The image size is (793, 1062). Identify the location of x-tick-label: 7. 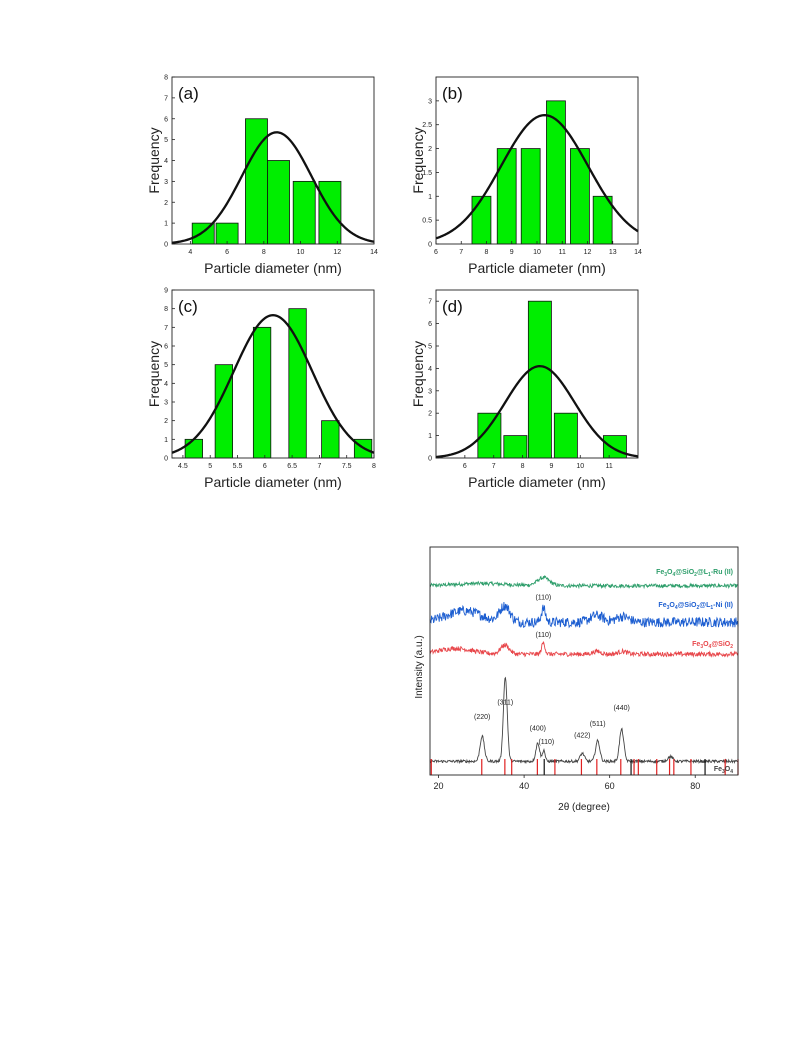
(319, 466).